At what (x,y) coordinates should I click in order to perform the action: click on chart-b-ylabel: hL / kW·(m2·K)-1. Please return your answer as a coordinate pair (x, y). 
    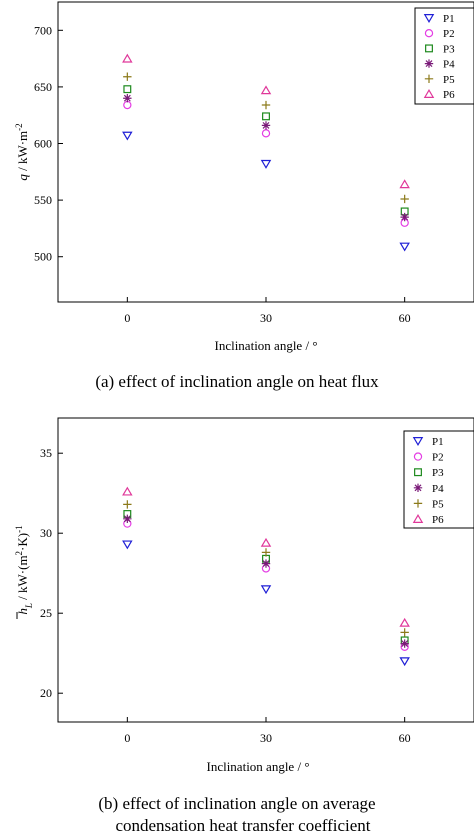
    Looking at the image, I should click on (24, 572).